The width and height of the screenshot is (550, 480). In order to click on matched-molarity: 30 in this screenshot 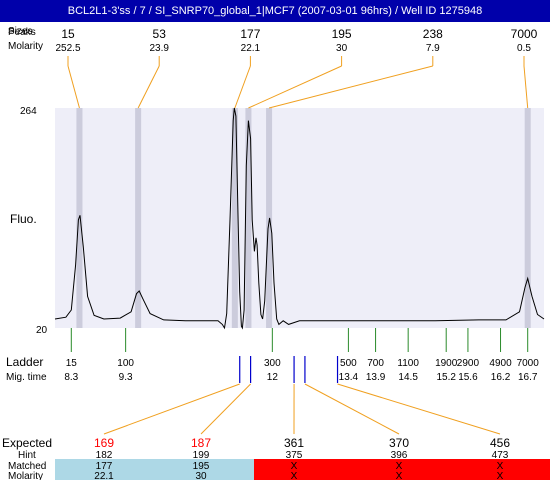, I will do `click(201, 475)`.